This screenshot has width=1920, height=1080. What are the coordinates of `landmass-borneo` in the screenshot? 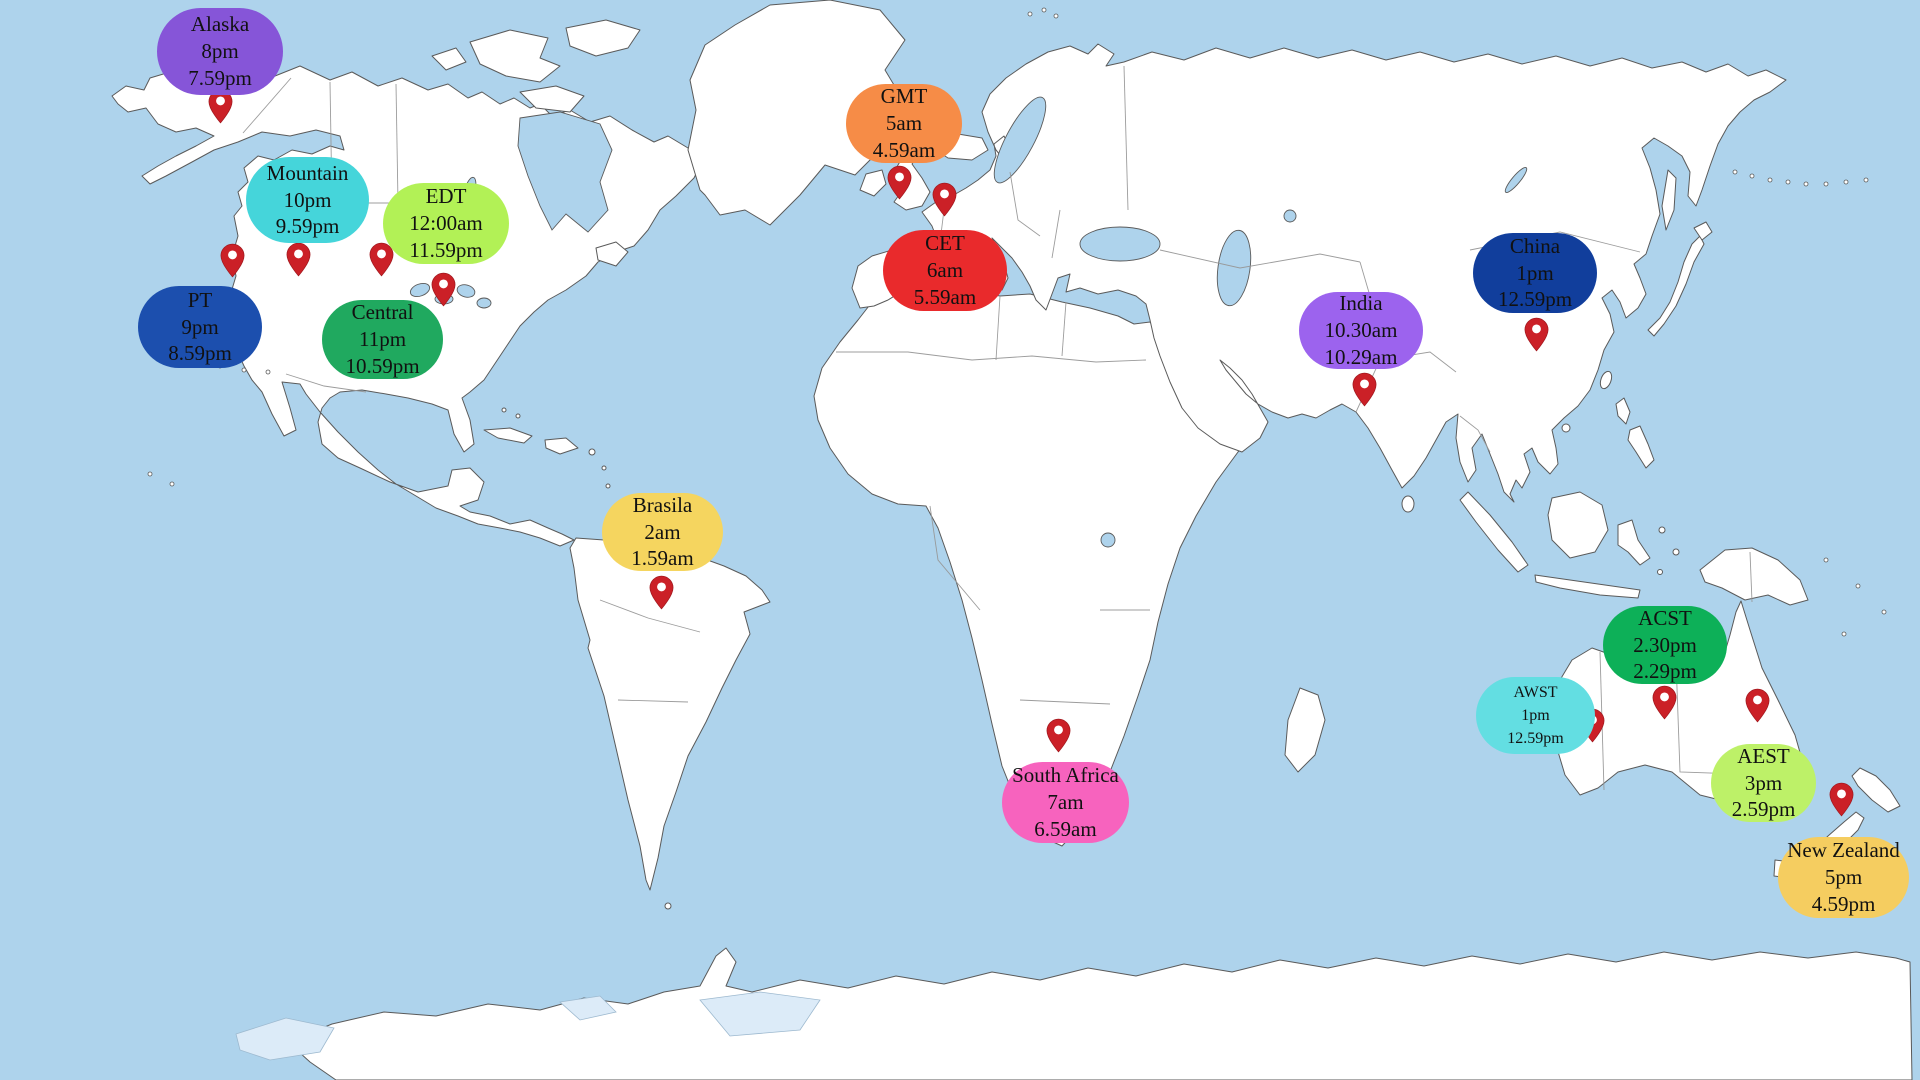 It's located at (1578, 525).